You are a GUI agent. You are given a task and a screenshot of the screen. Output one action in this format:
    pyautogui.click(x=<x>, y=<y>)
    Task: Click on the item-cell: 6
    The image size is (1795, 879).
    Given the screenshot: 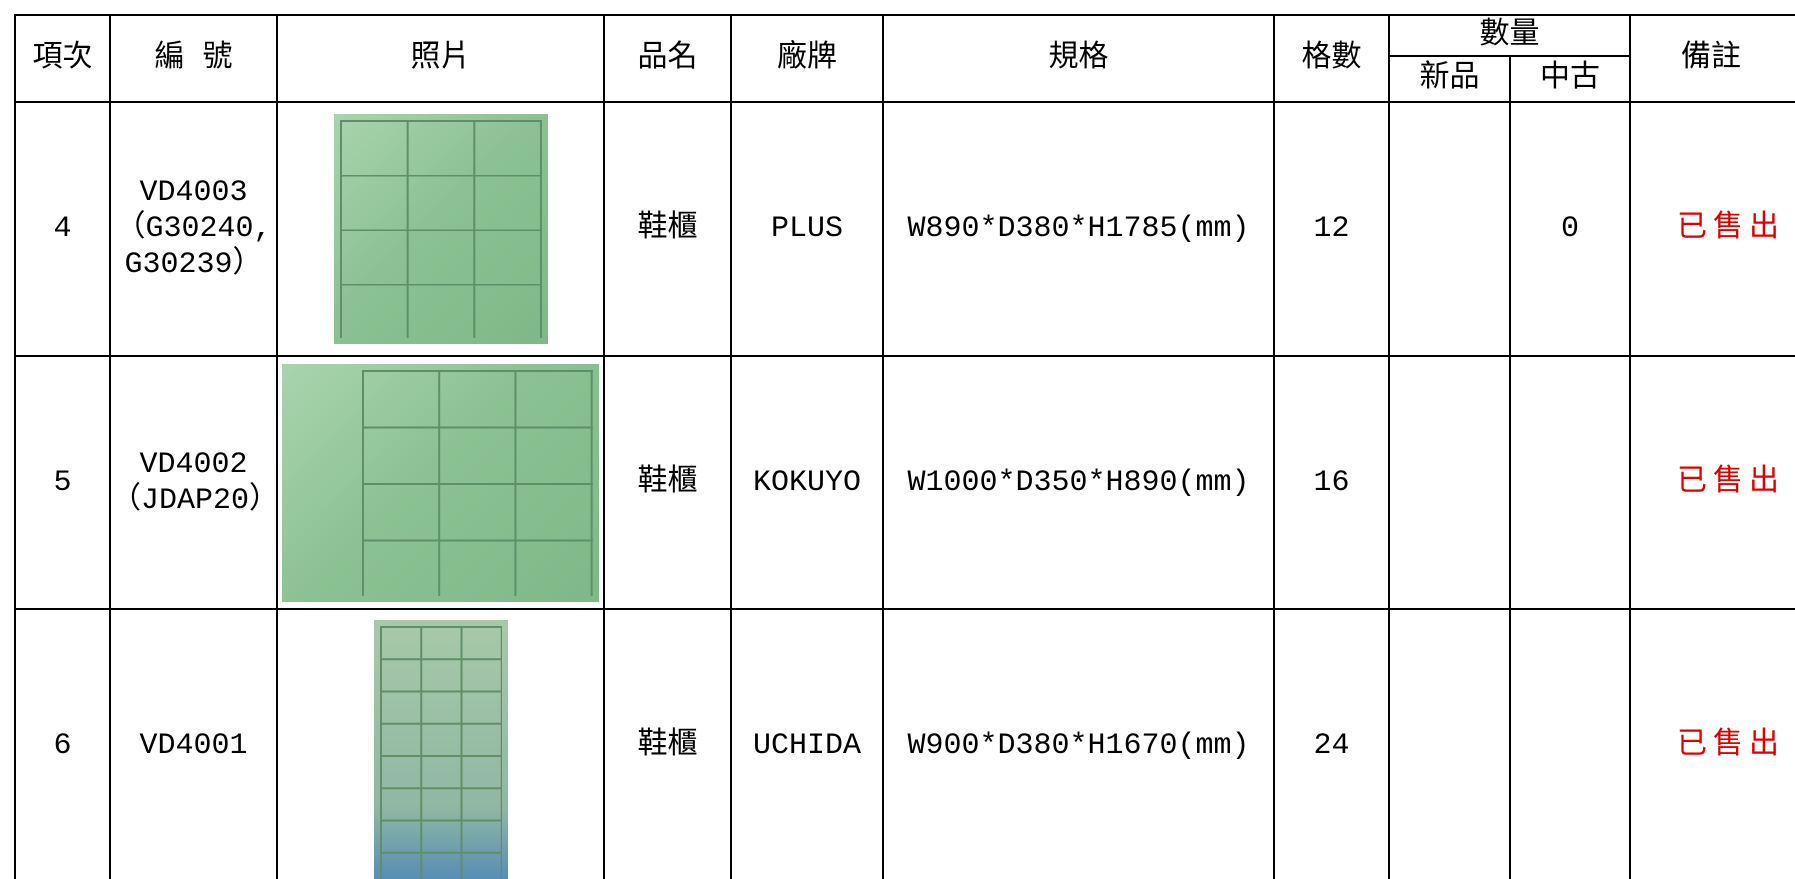 What is the action you would take?
    pyautogui.click(x=62, y=743)
    